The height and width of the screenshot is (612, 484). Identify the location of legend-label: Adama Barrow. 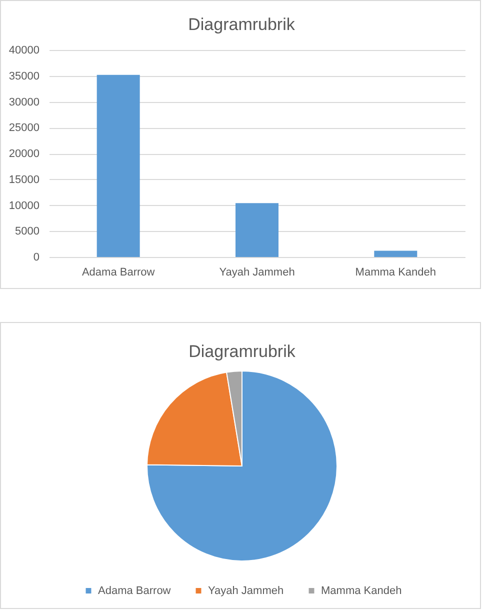
(134, 590).